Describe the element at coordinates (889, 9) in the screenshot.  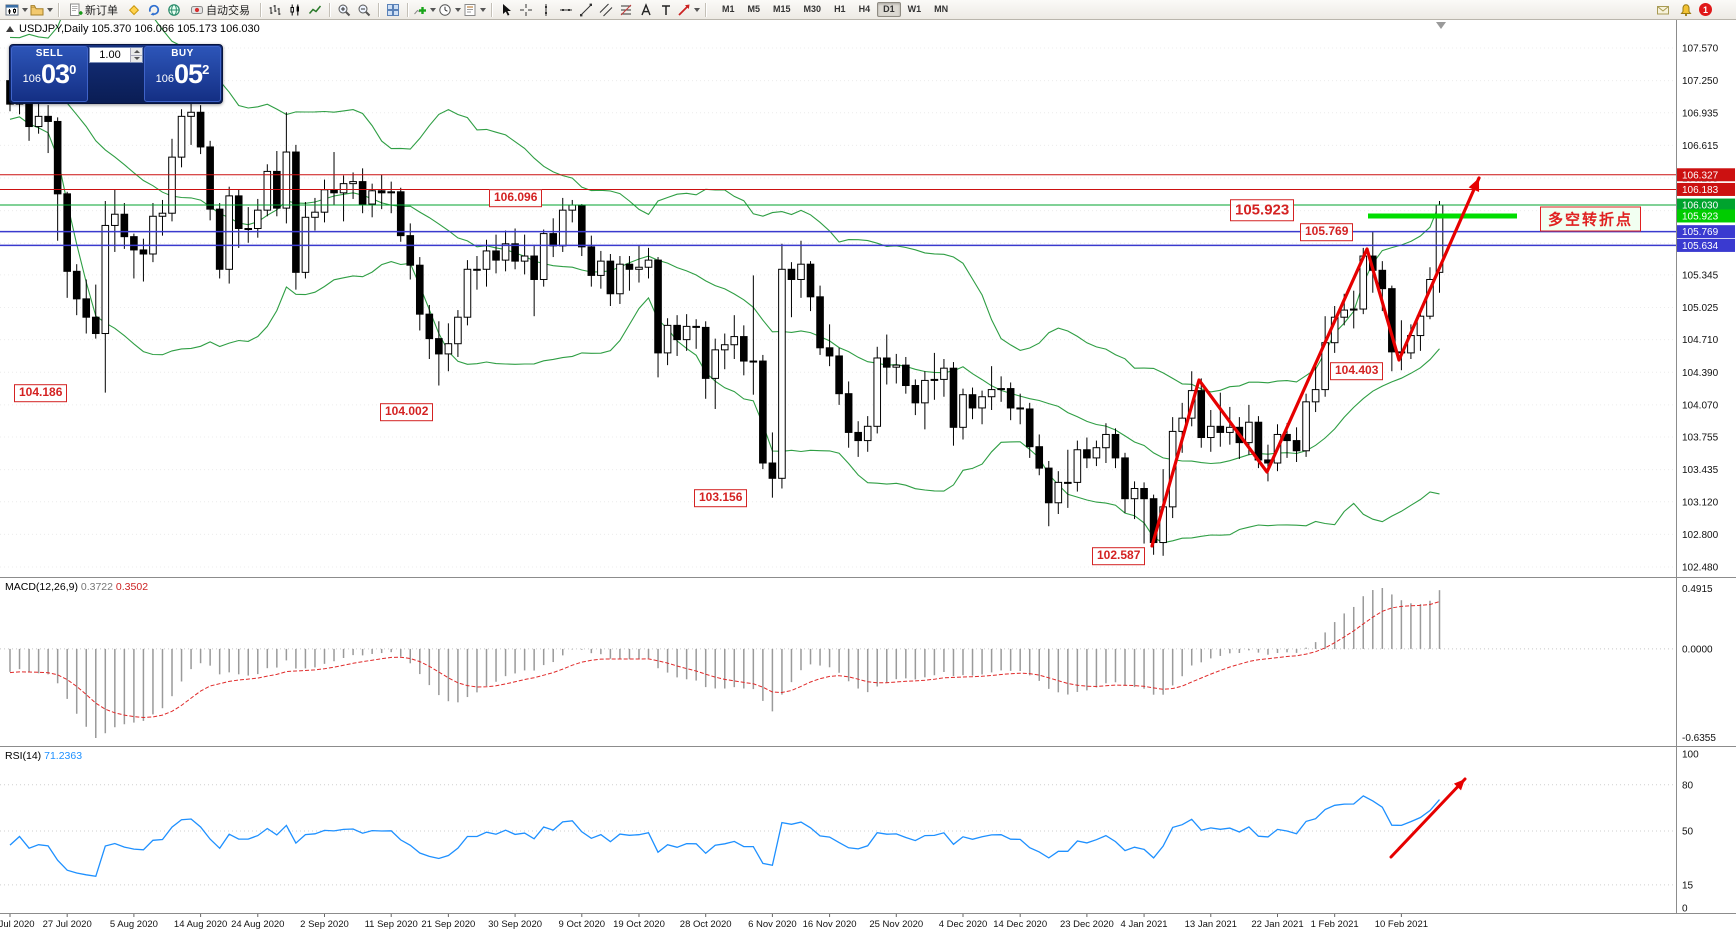
I see `timeframe-button-D1: D1` at that location.